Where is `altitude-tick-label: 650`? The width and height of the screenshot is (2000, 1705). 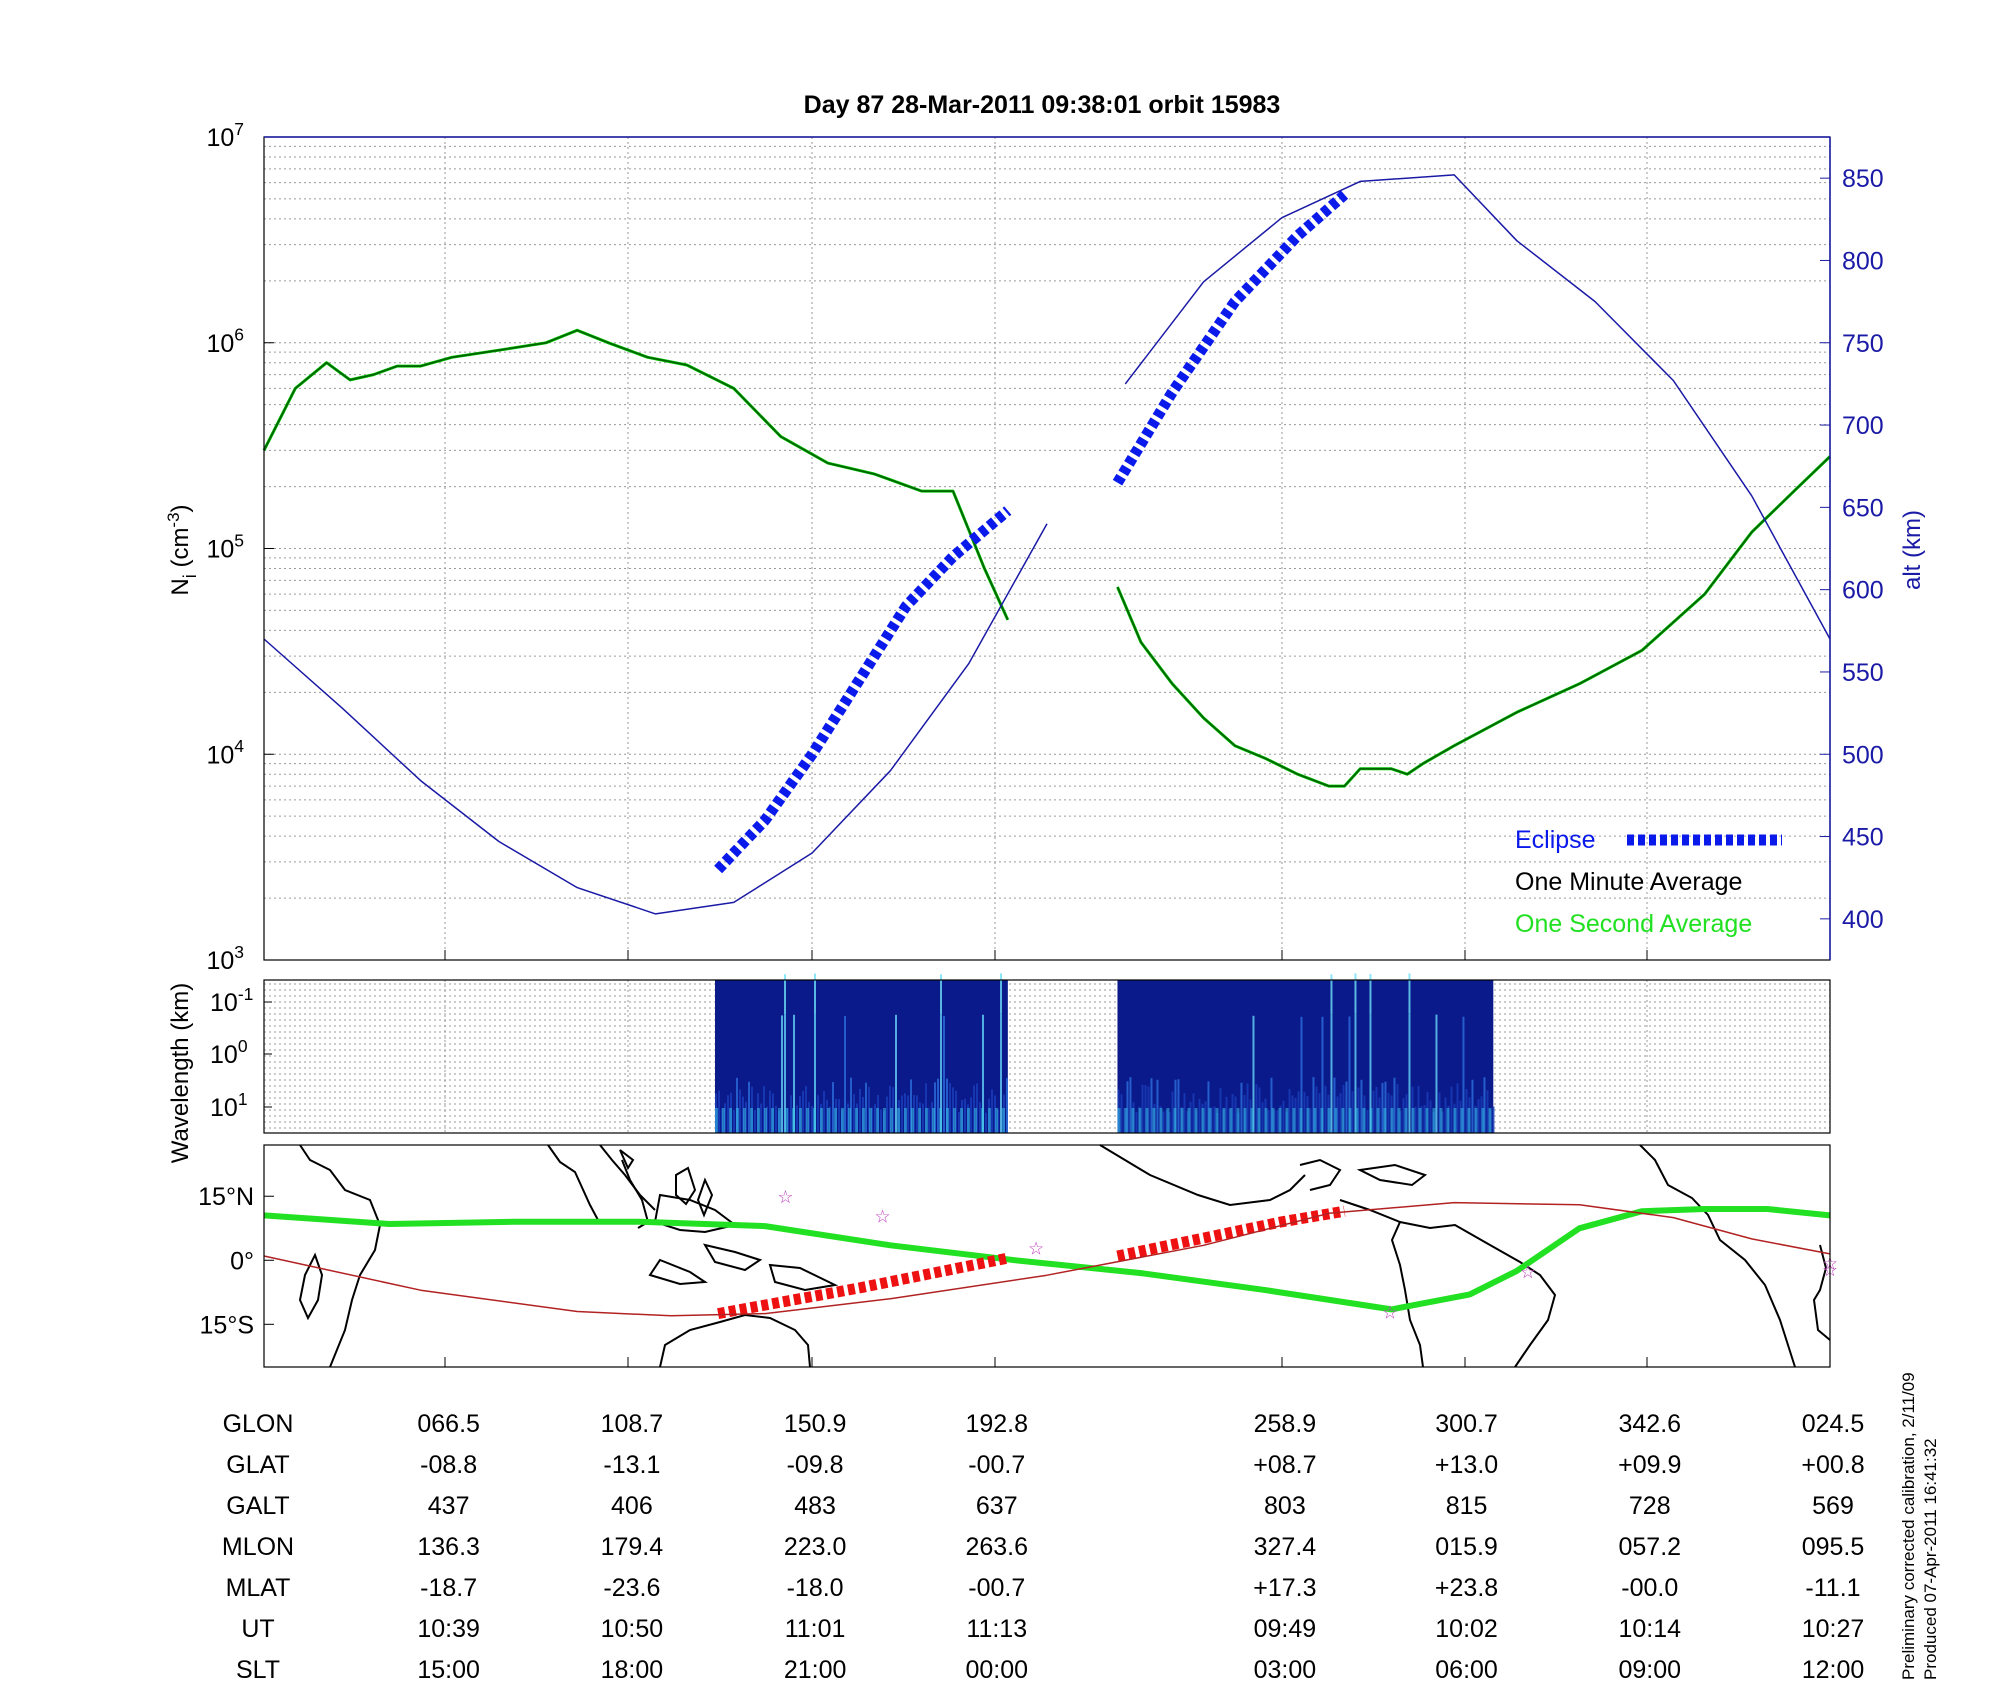 altitude-tick-label: 650 is located at coordinates (1863, 508).